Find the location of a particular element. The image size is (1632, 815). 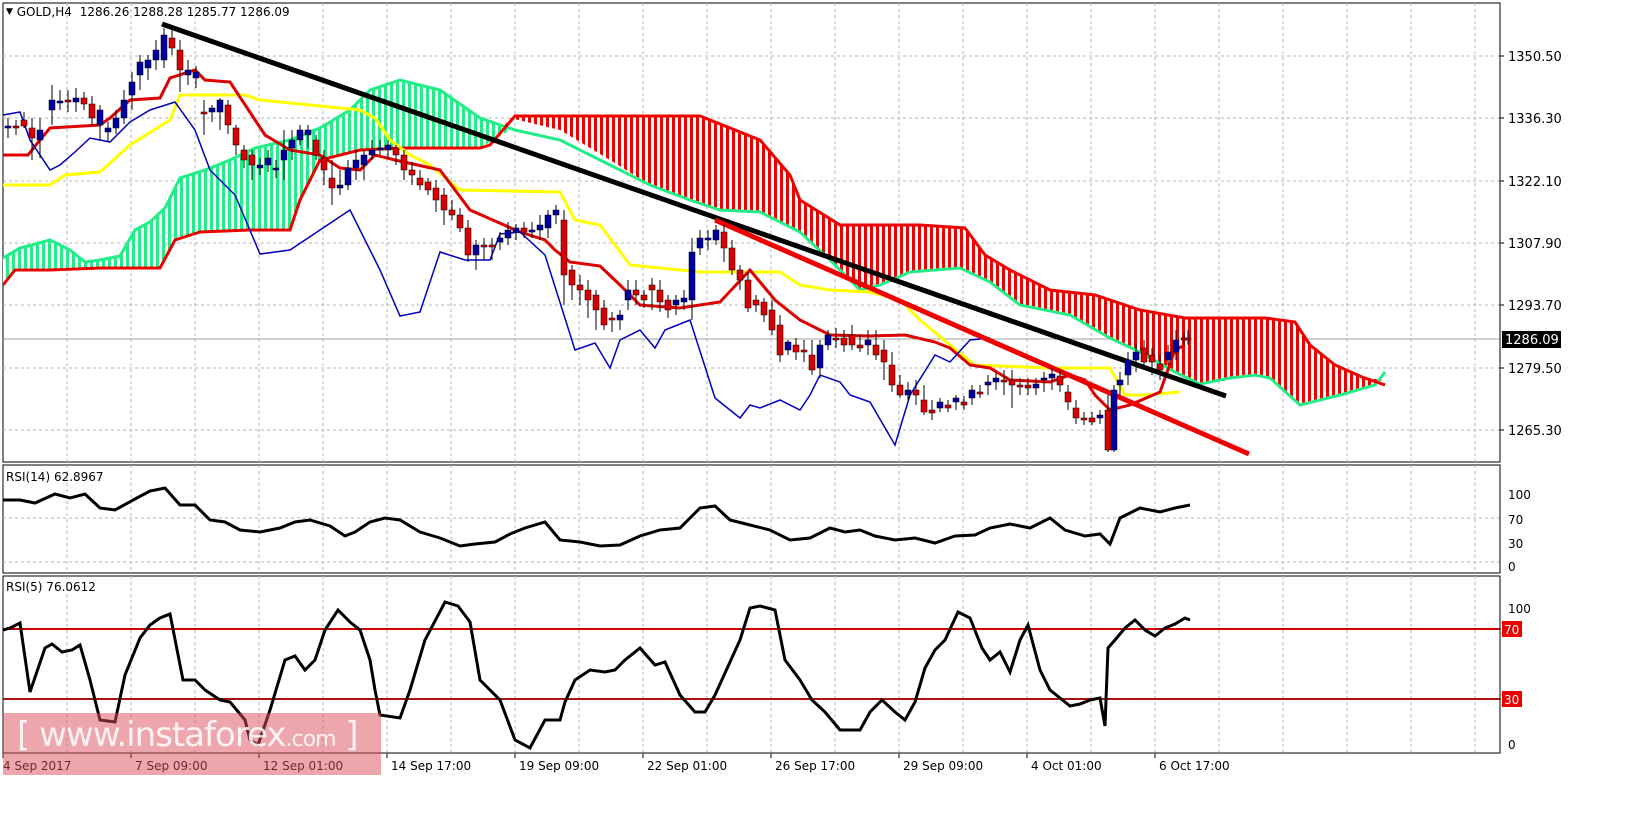

rsi5-tick: 0 is located at coordinates (1512, 745).